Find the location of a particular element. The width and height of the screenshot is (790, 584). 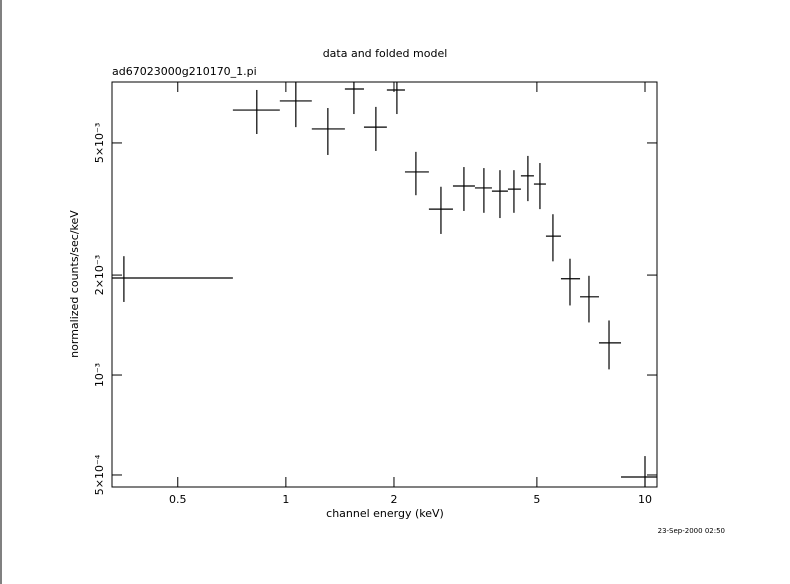

x-tick-label: 2 is located at coordinates (393, 499).